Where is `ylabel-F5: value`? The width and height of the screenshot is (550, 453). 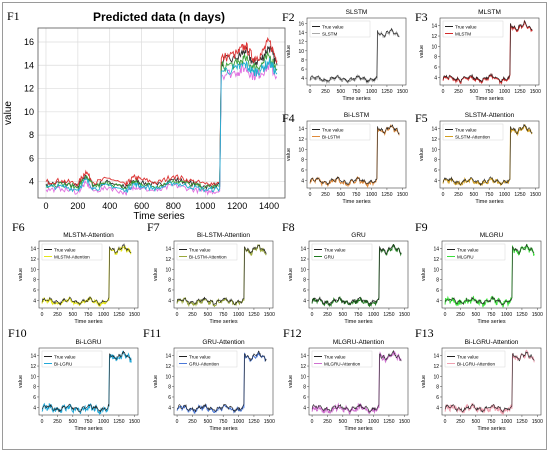
ylabel-F5: value is located at coordinates (422, 154).